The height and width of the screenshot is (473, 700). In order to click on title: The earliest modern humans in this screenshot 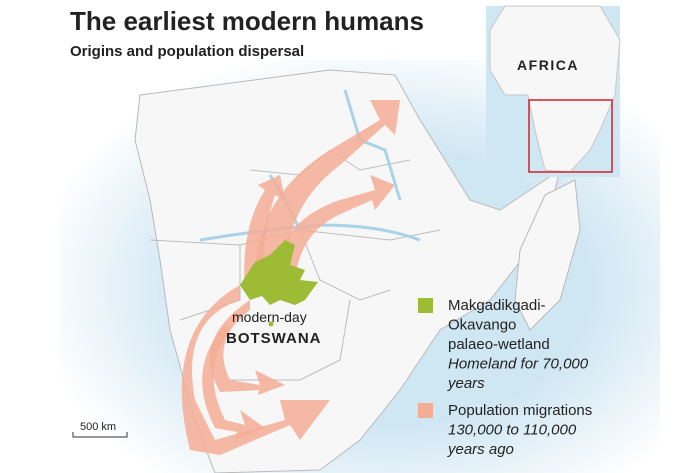, I will do `click(247, 21)`.